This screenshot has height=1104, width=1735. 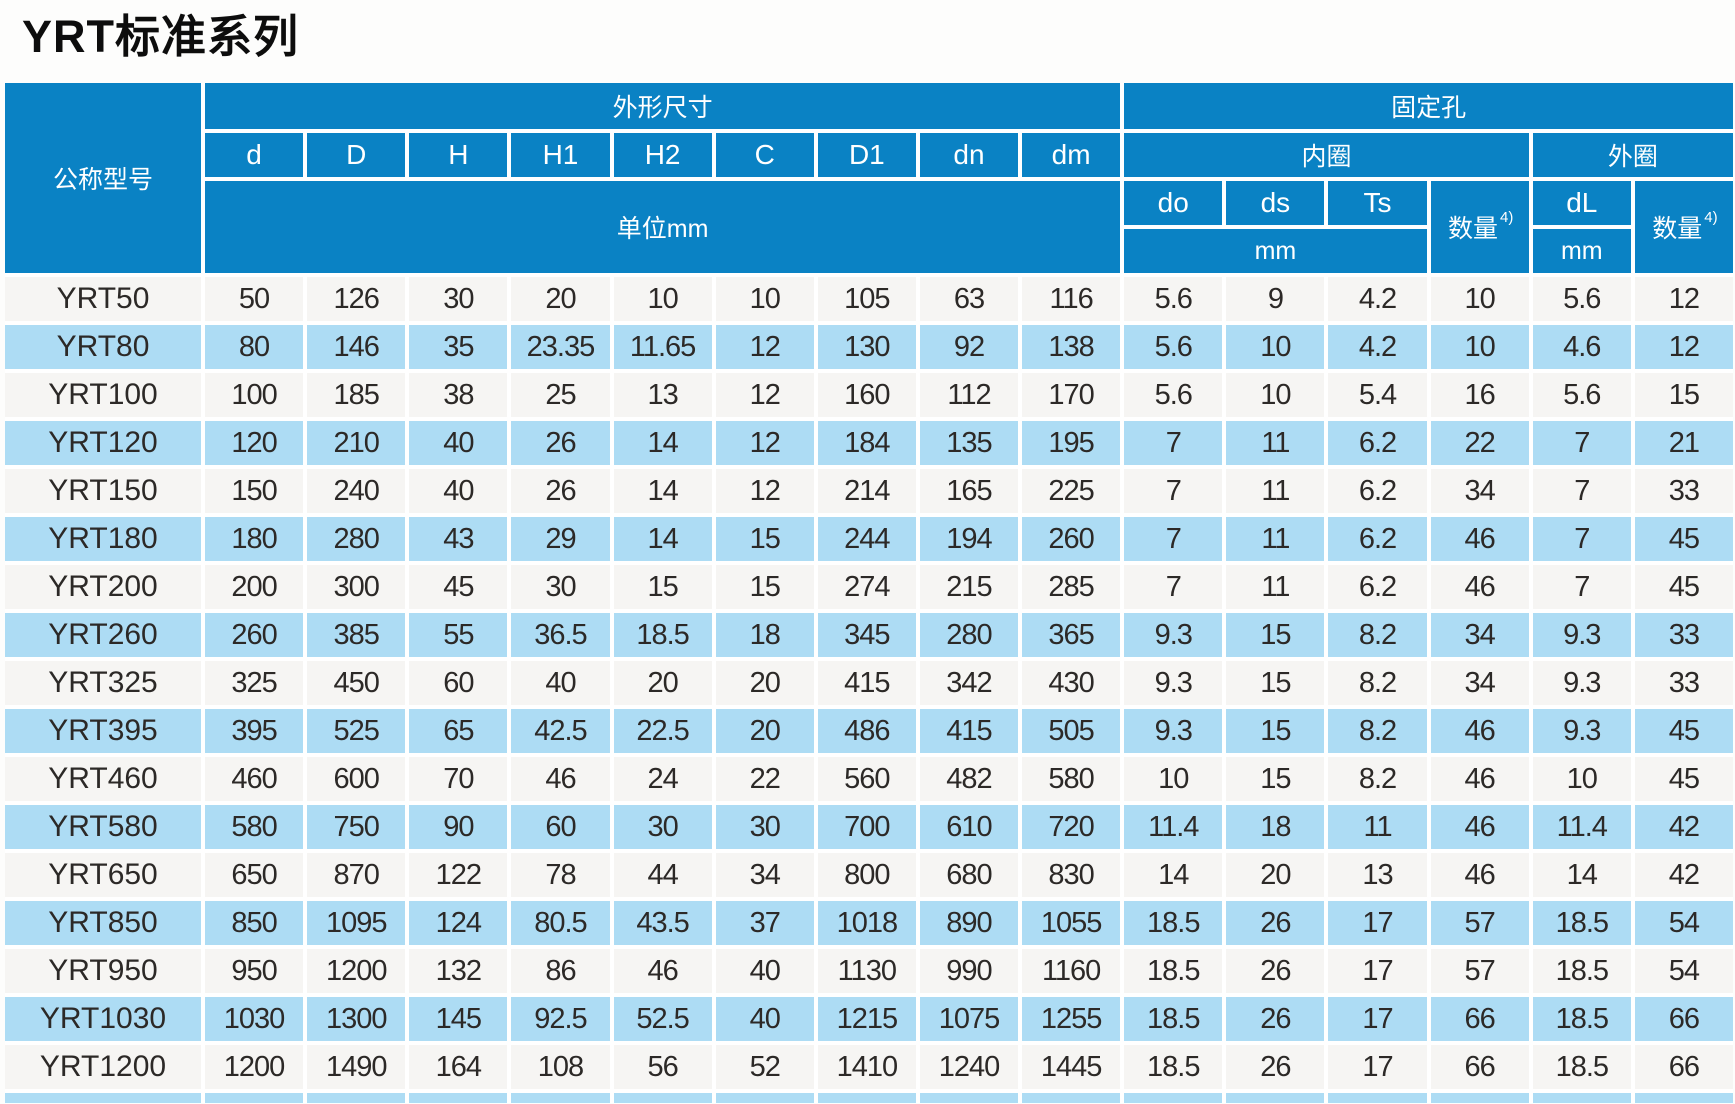 What do you see at coordinates (1377, 395) in the screenshot?
I see `row-value-cell: 5.4` at bounding box center [1377, 395].